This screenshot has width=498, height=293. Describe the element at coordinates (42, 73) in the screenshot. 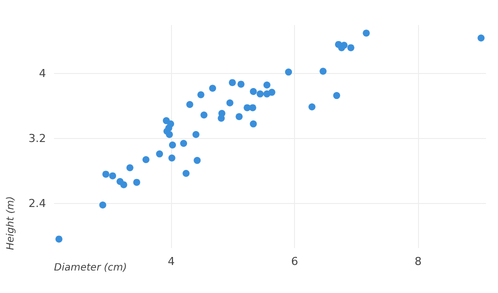

I see `y-tick-label: 4` at that location.